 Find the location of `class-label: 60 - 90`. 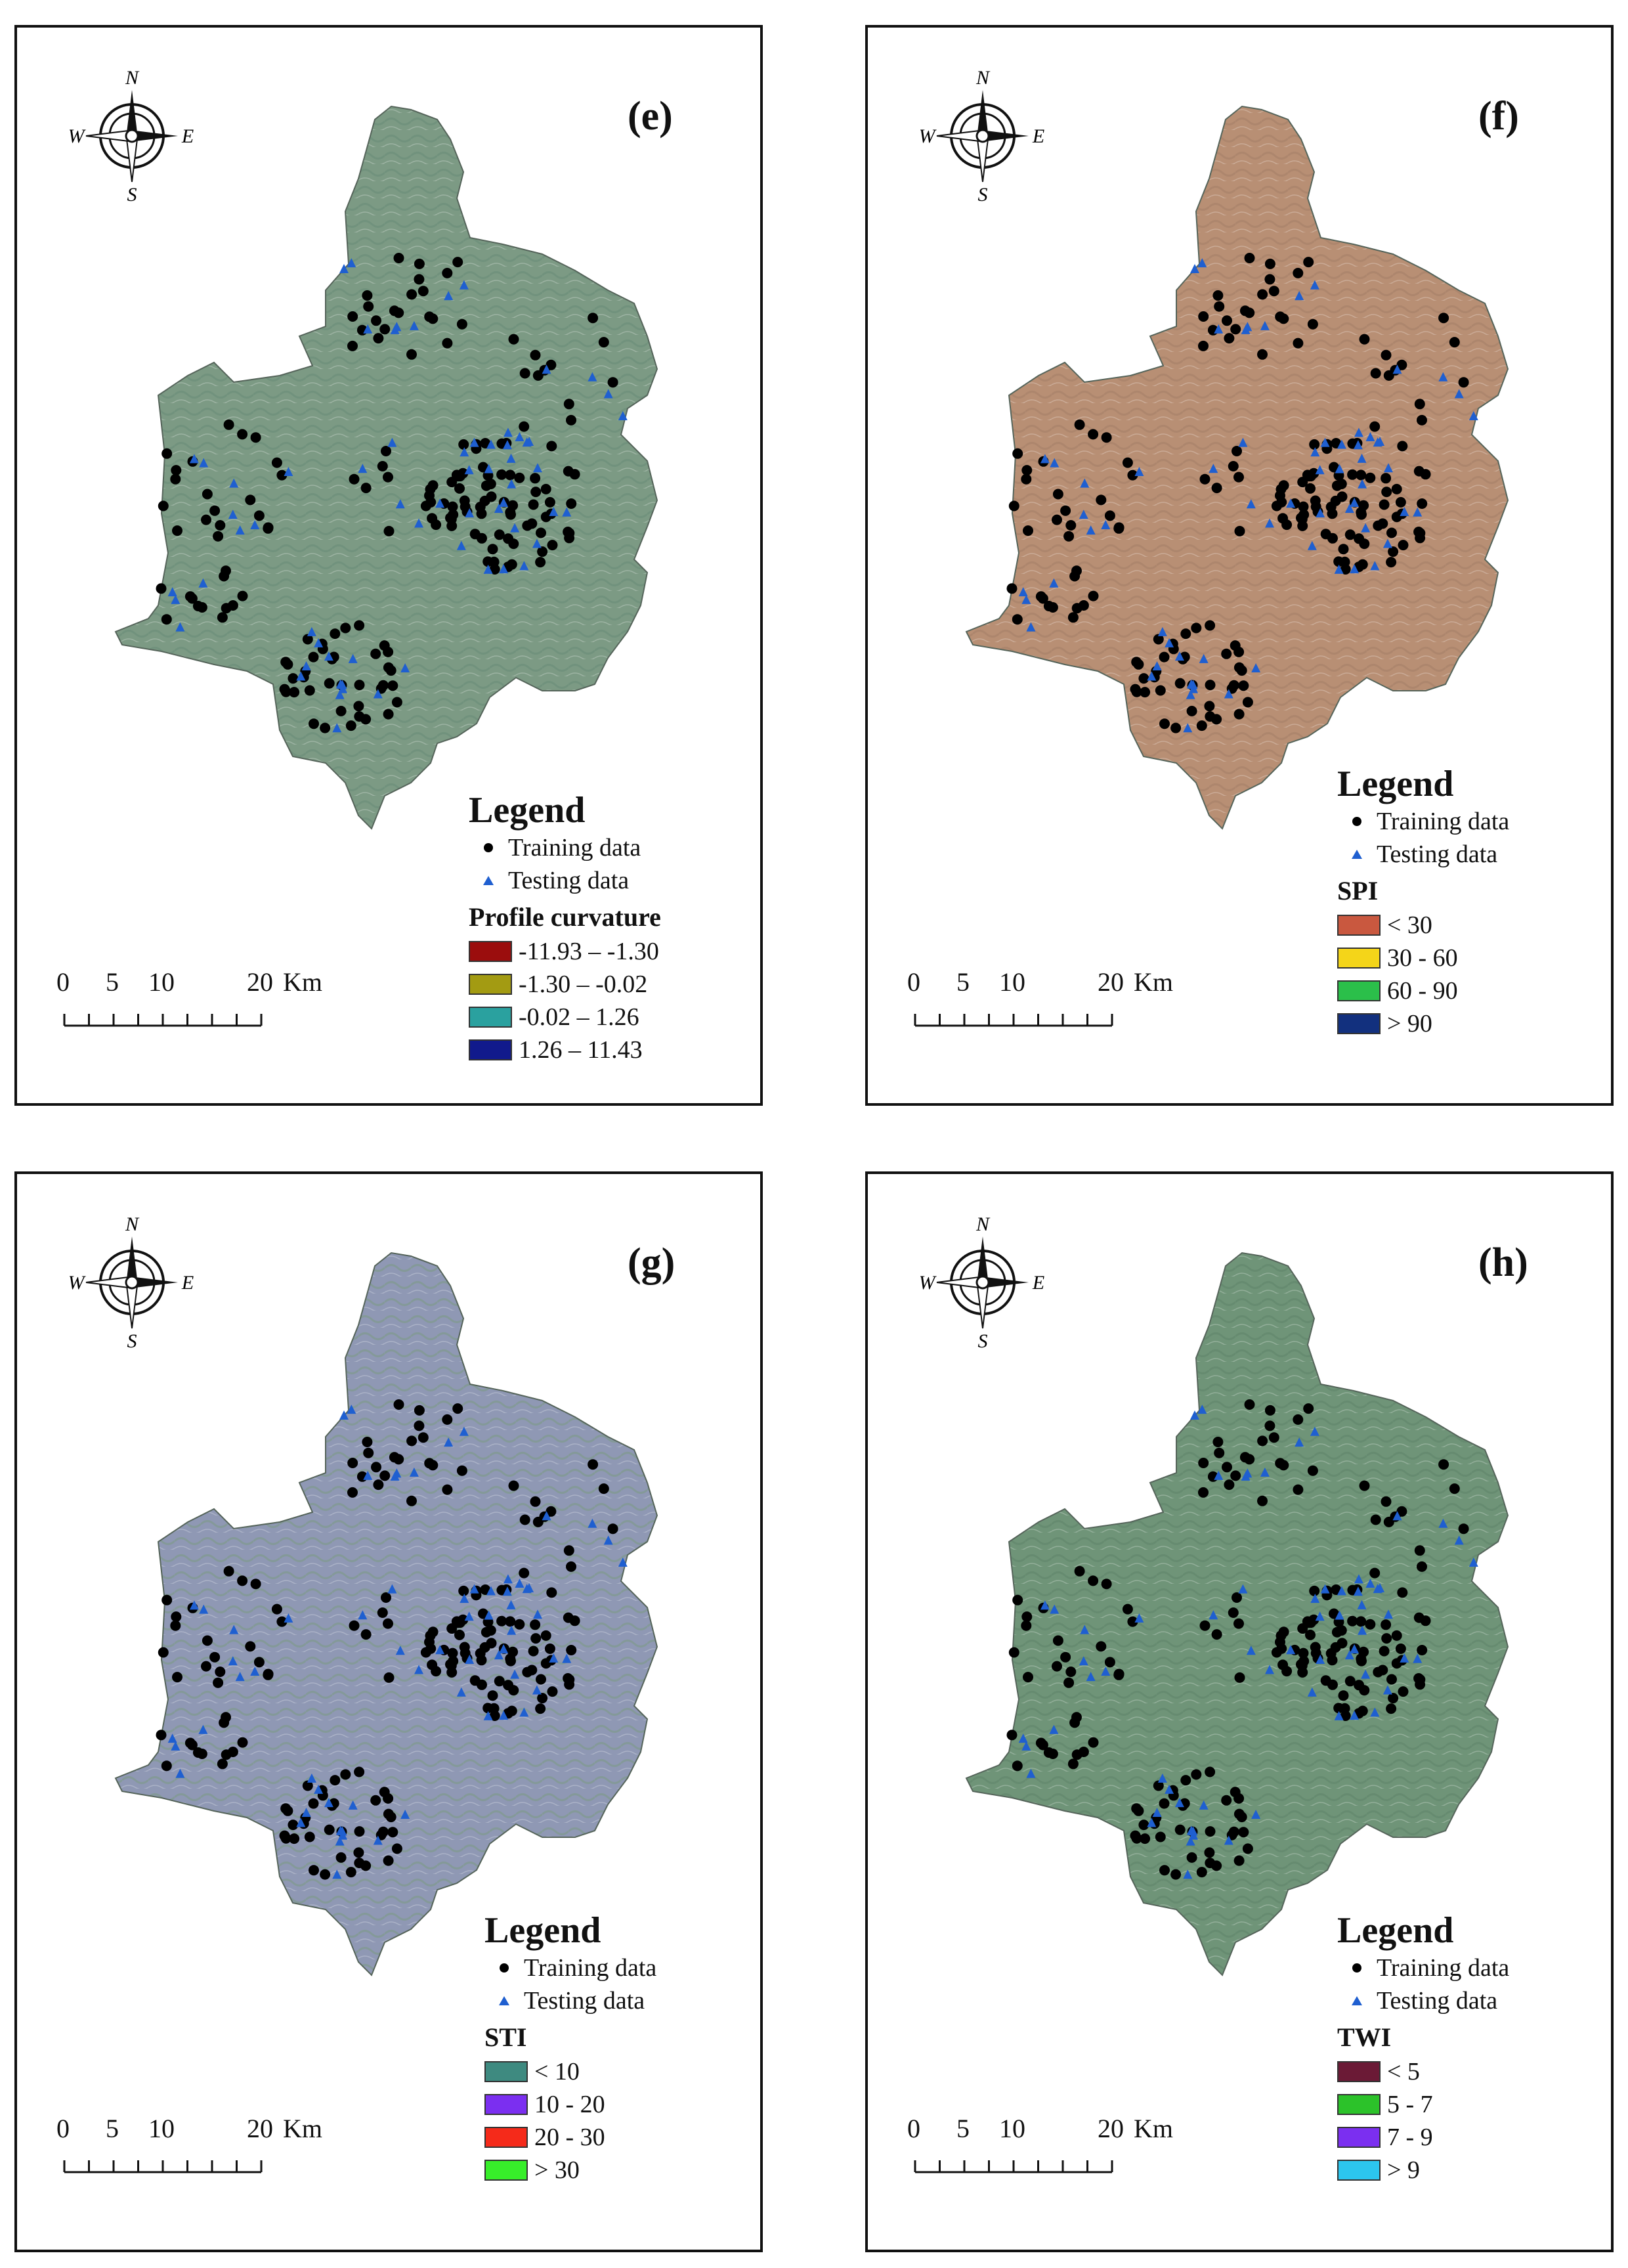

class-label: 60 - 90 is located at coordinates (1422, 991).